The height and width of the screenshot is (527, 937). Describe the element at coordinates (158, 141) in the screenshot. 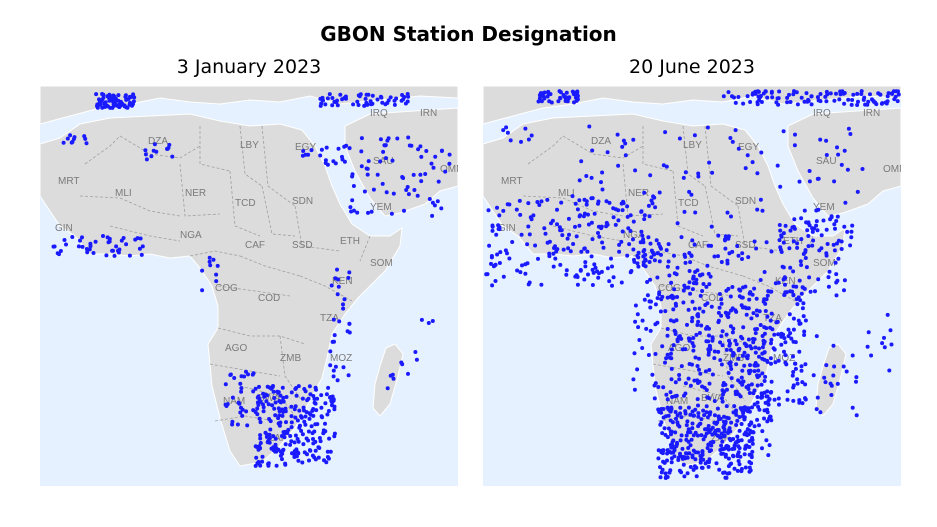

I see `country-label: DZA` at that location.